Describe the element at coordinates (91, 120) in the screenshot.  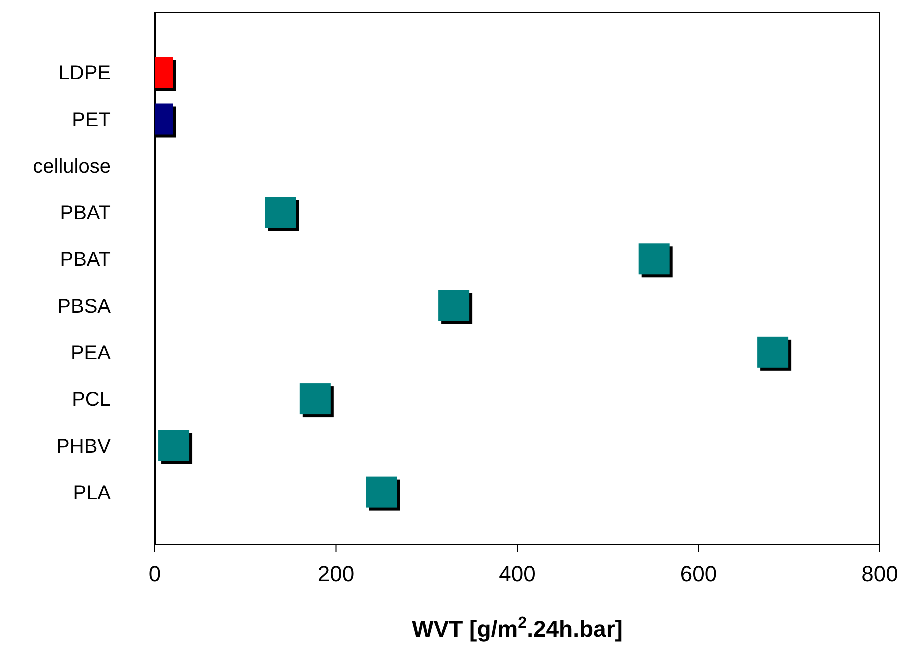
I see `y-tick-label: PET` at that location.